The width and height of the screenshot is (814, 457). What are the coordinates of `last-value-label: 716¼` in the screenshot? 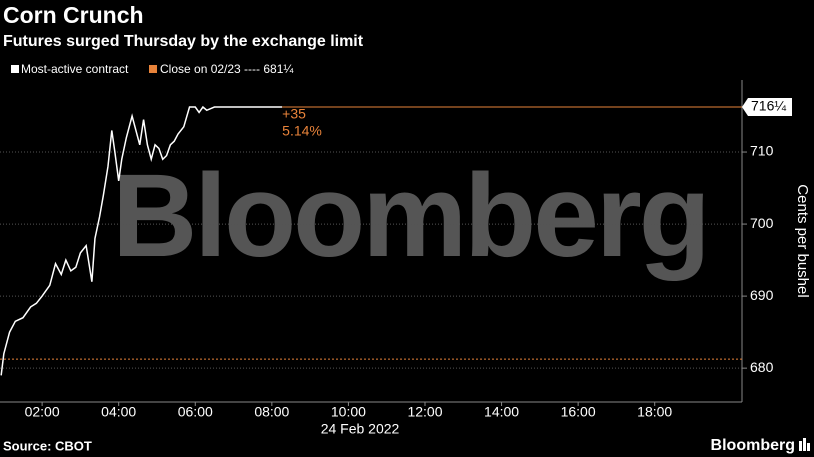 It's located at (768, 106).